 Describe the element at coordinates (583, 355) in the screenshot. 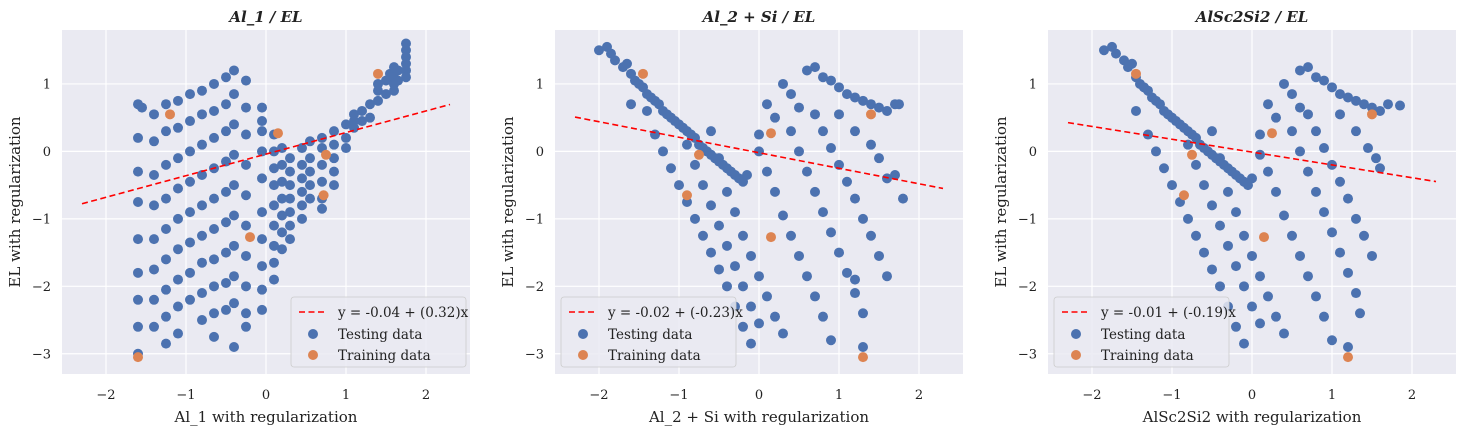

I see `legend-training-marker` at that location.